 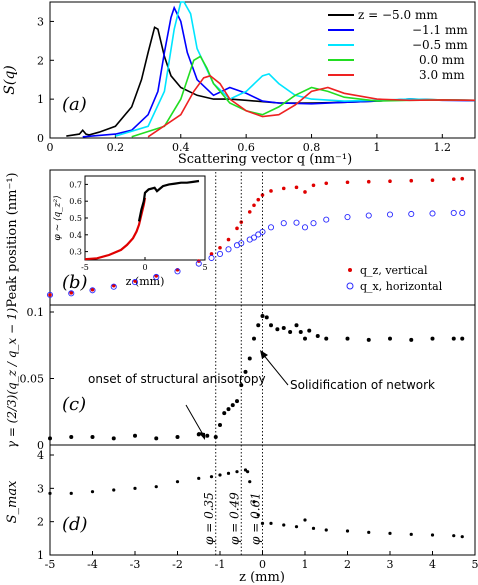 What do you see at coordinates (75, 282) in the screenshot?
I see `panel-b-tag: (b)` at bounding box center [75, 282].